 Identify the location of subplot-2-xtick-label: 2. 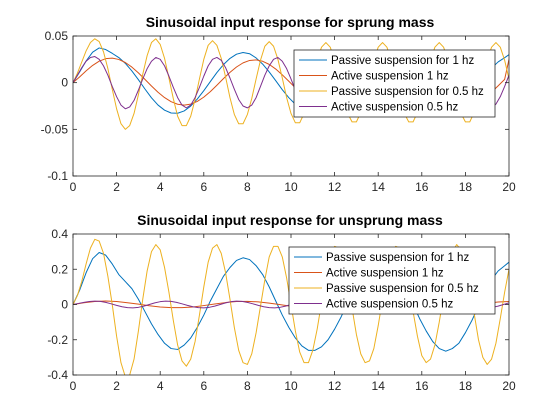
(116, 386).